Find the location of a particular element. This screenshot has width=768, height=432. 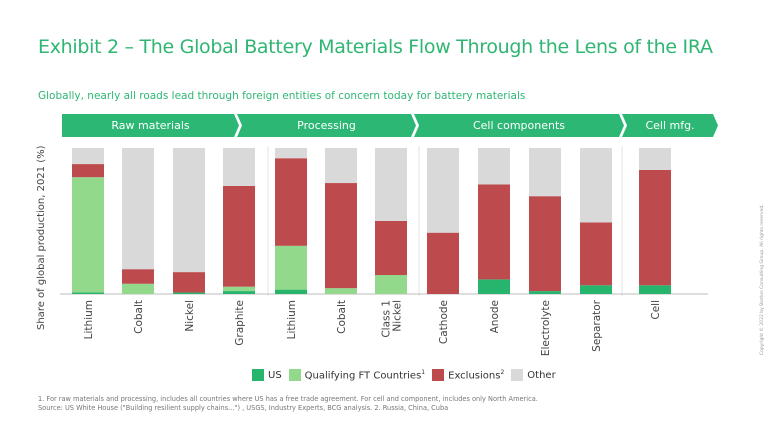

stage-cell-components: Cell components is located at coordinates (519, 125).